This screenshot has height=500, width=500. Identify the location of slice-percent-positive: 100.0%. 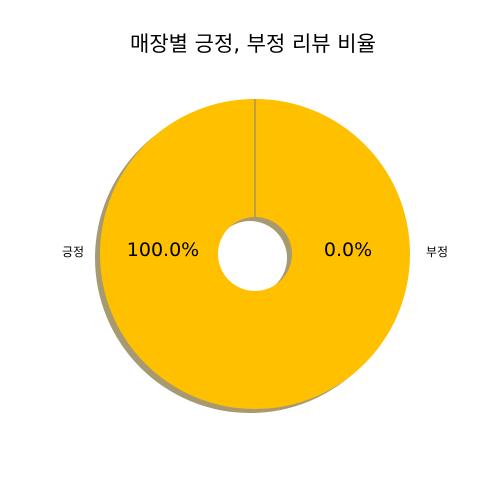
(163, 250).